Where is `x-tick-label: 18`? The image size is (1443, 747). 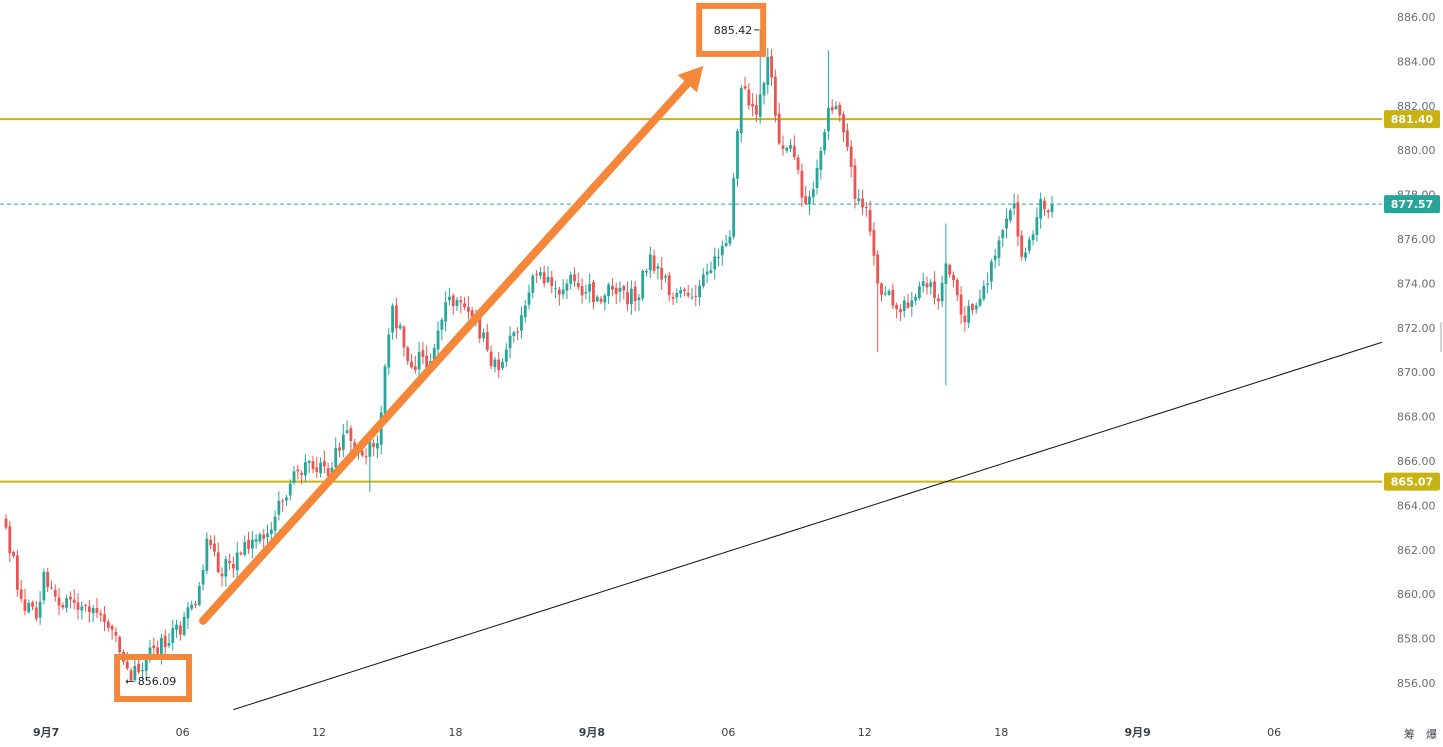
x-tick-label: 18 is located at coordinates (1001, 732).